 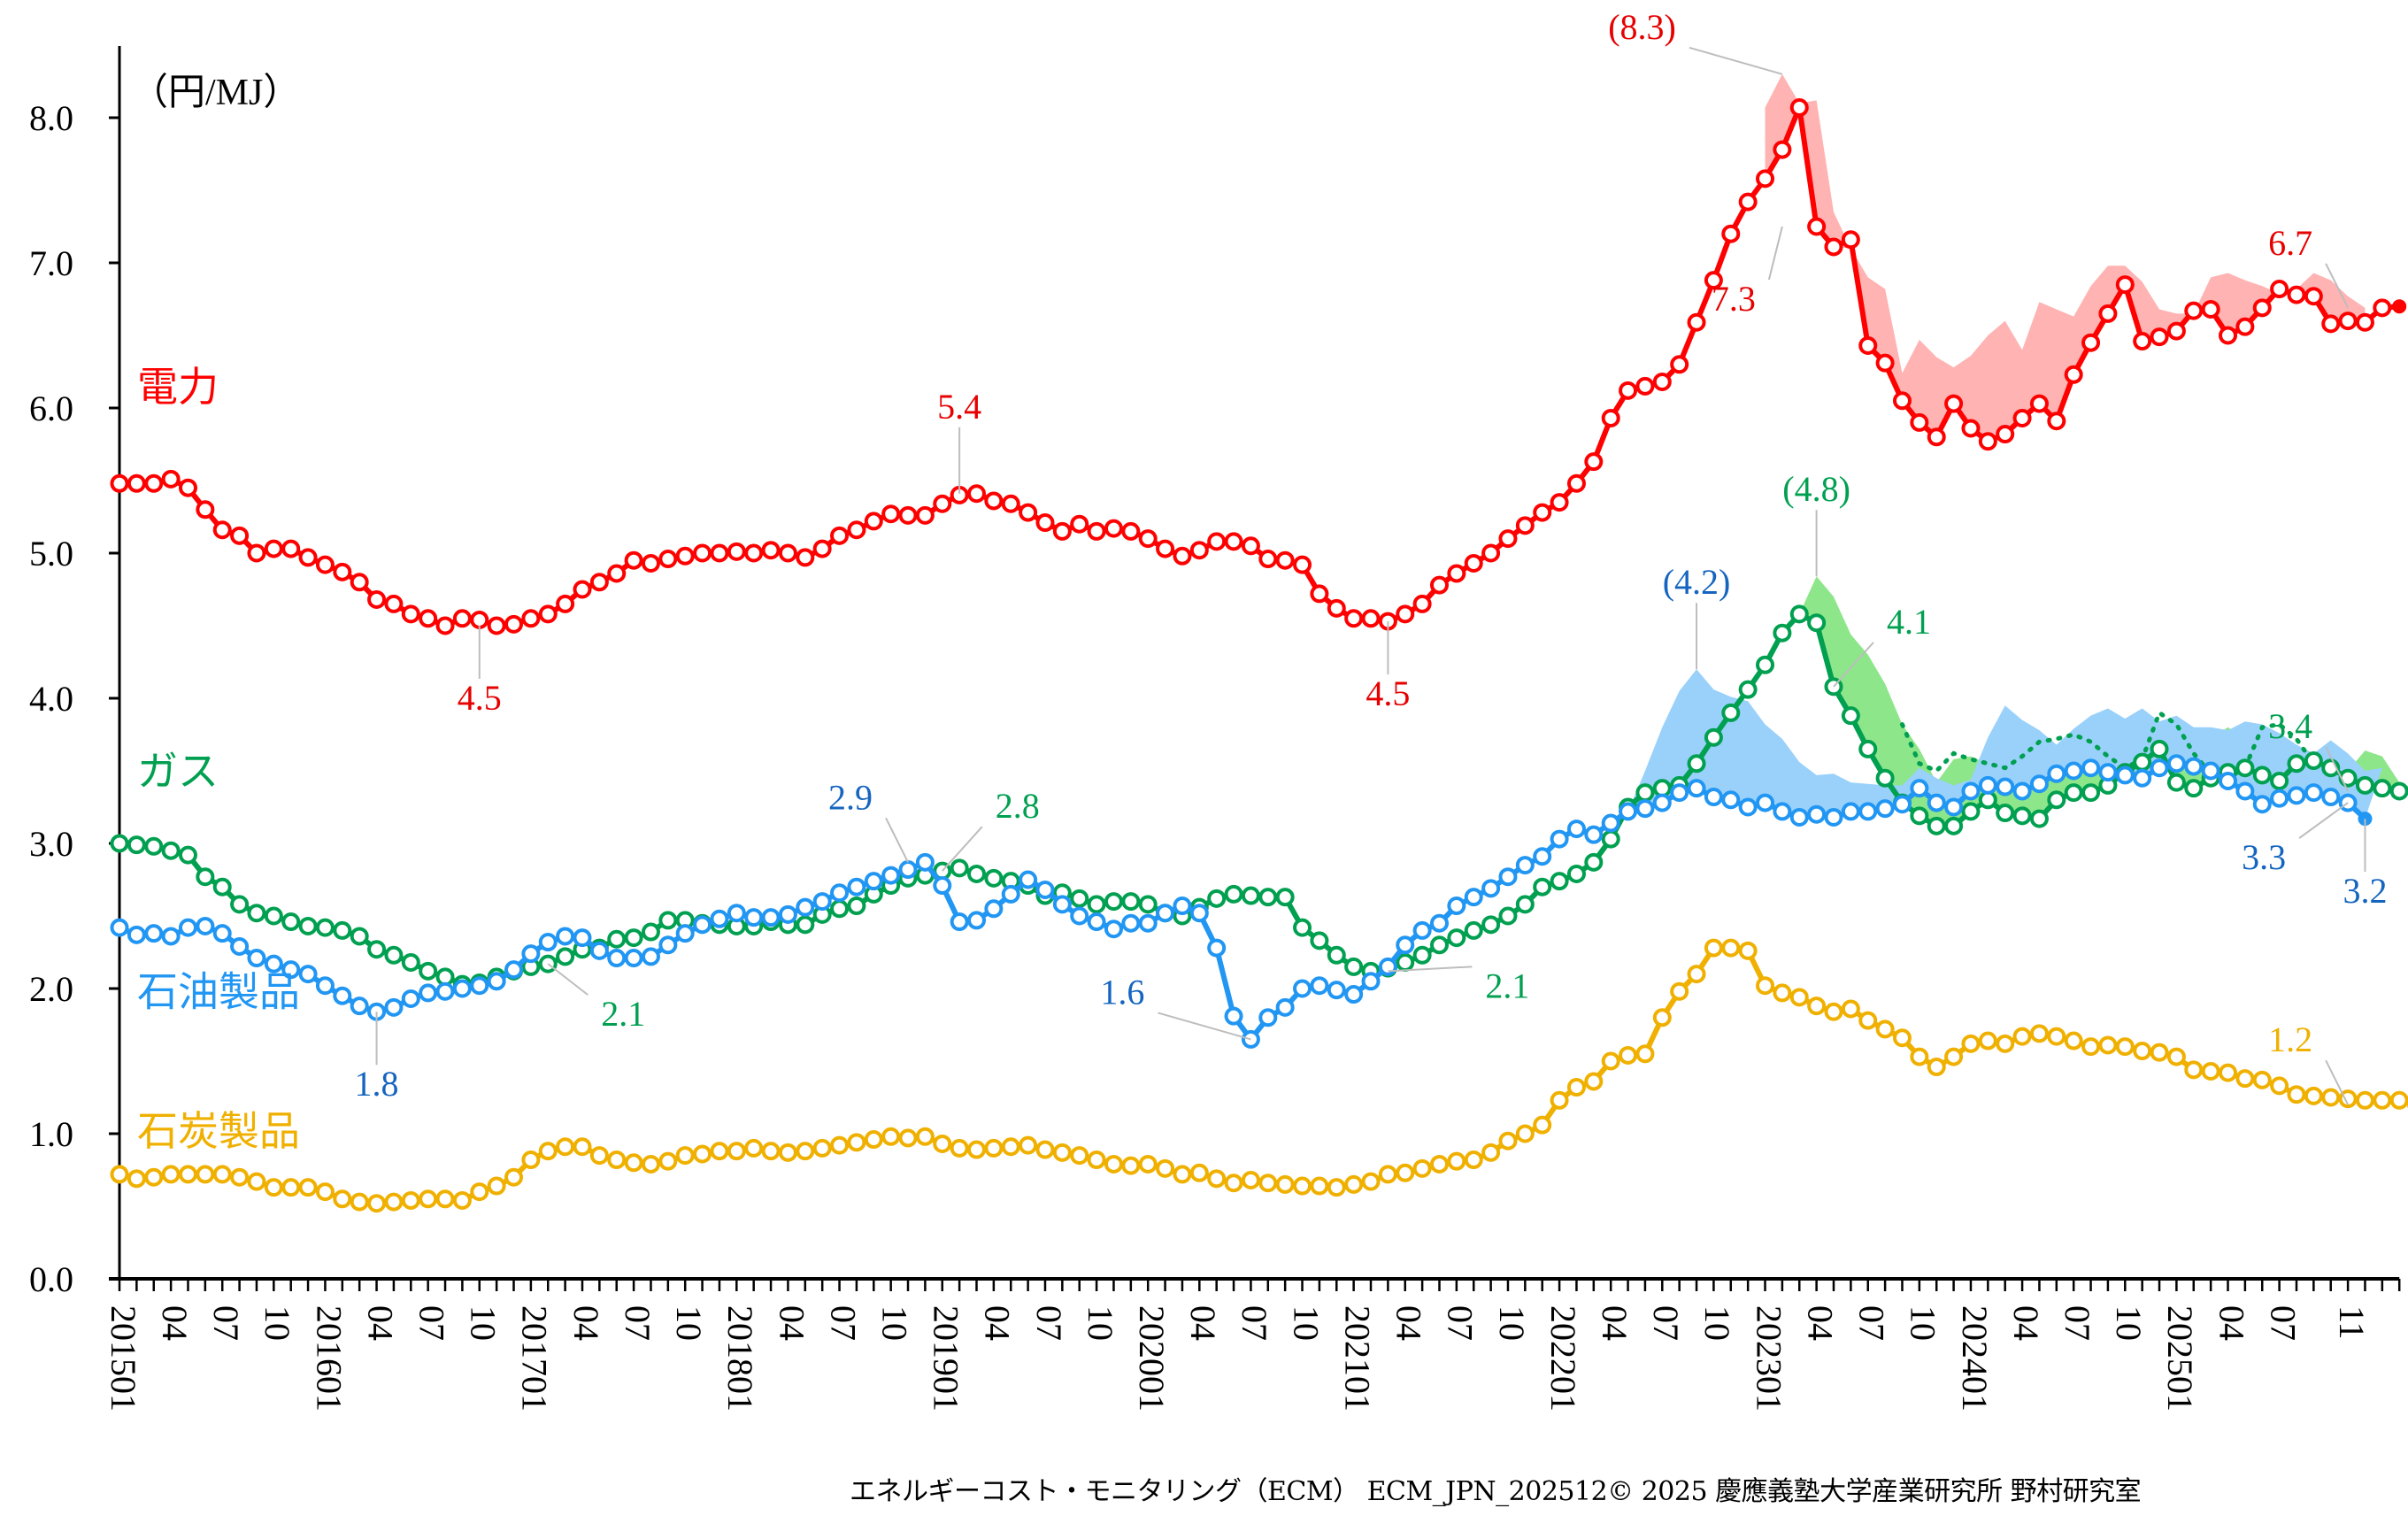 I want to click on annotation-label: 2.1, so click(x=623, y=1014).